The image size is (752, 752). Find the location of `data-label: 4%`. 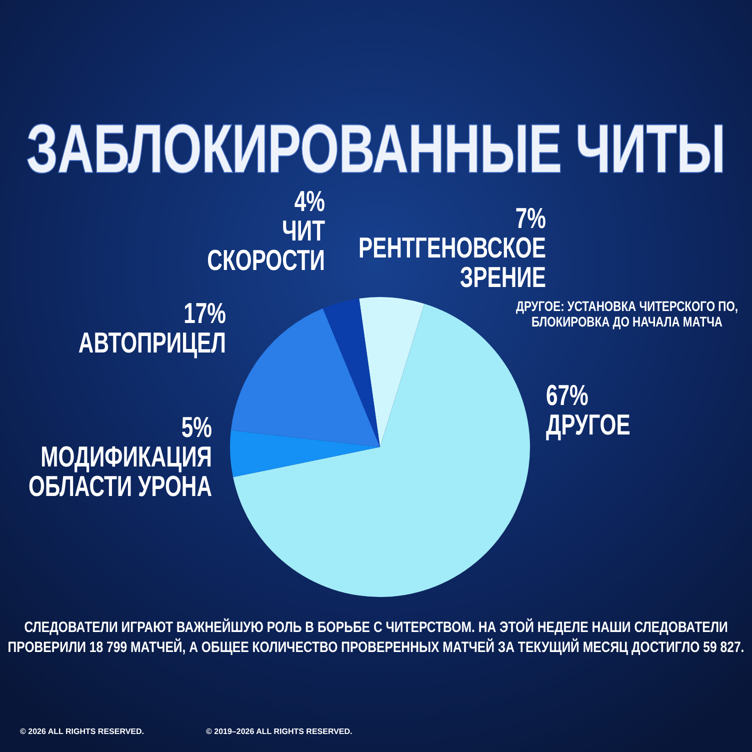

data-label: 4% is located at coordinates (309, 202).